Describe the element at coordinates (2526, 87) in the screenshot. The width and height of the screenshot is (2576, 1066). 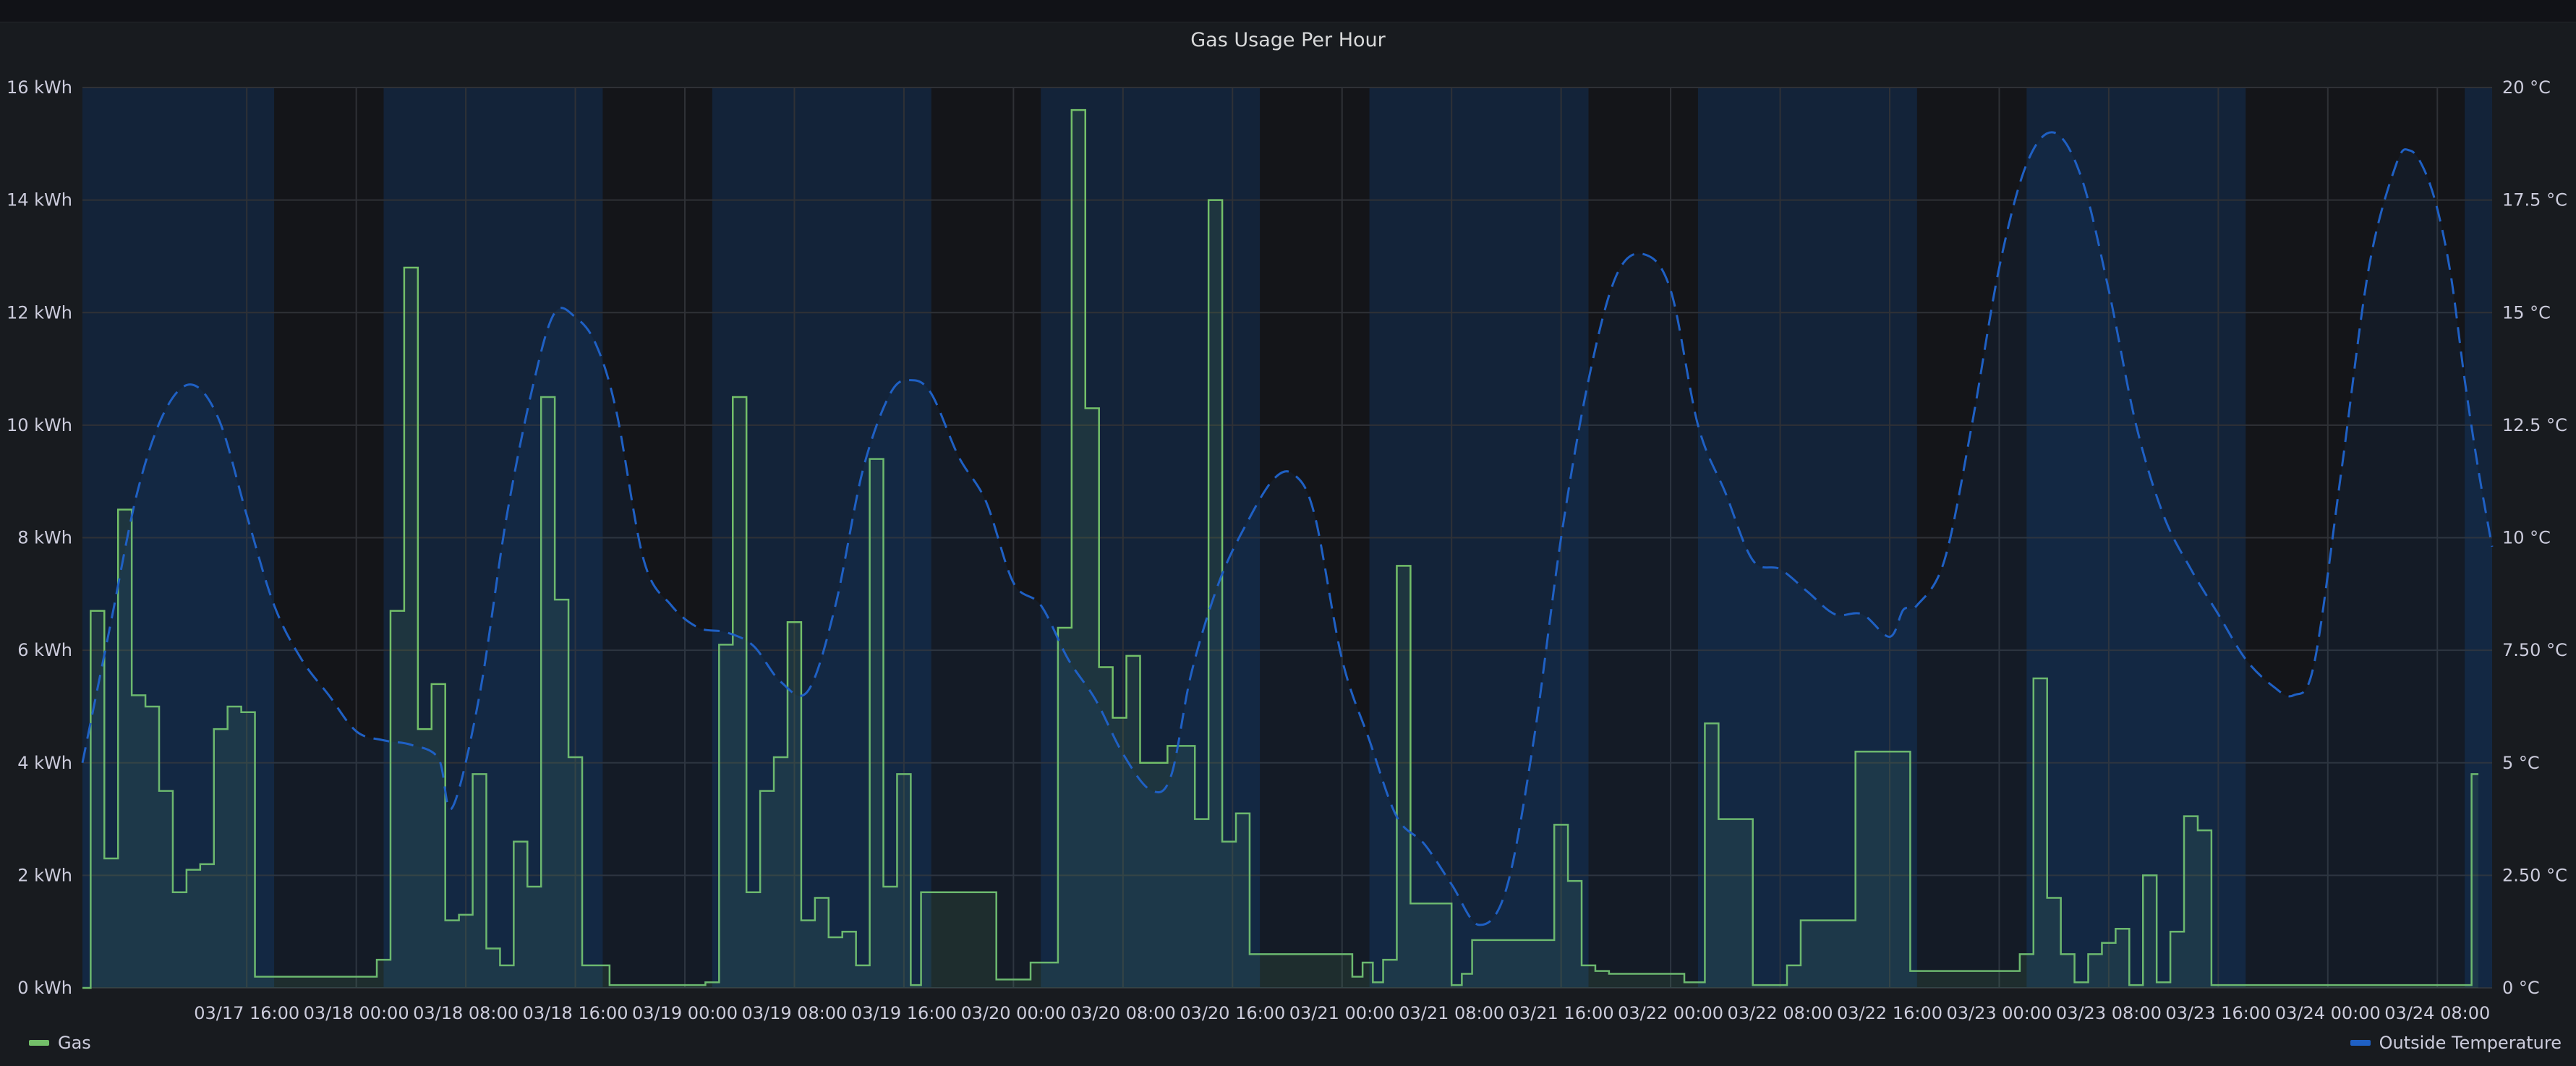
I see `y-right-tick-label: 20 °C` at that location.